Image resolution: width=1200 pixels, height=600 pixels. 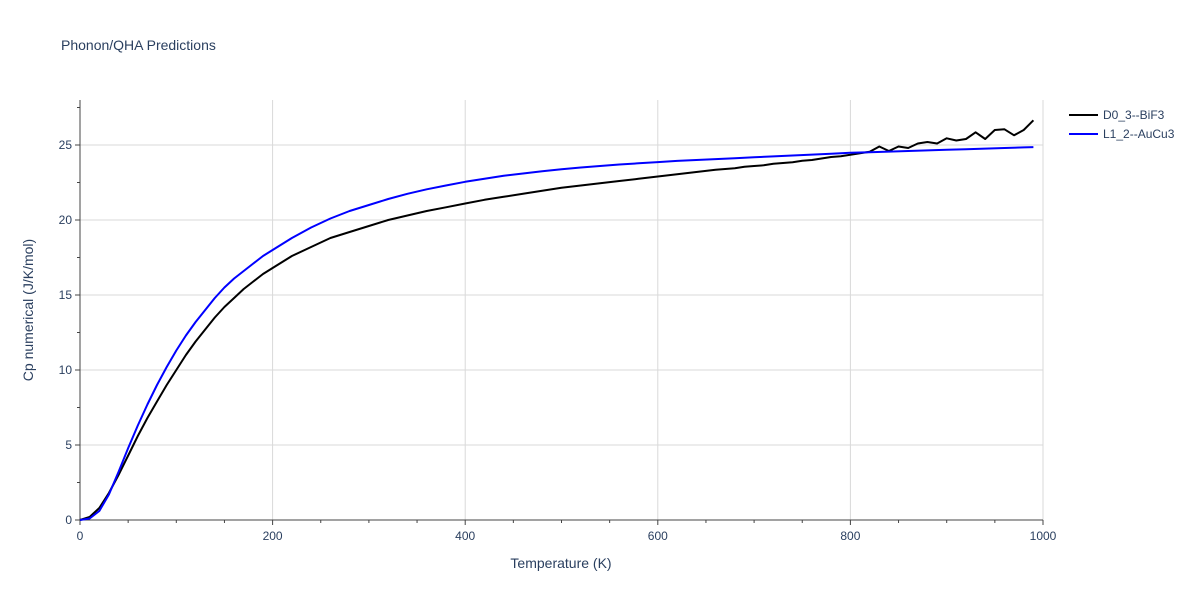 What do you see at coordinates (1134, 115) in the screenshot?
I see `legend-label: D0_3--BiF3` at bounding box center [1134, 115].